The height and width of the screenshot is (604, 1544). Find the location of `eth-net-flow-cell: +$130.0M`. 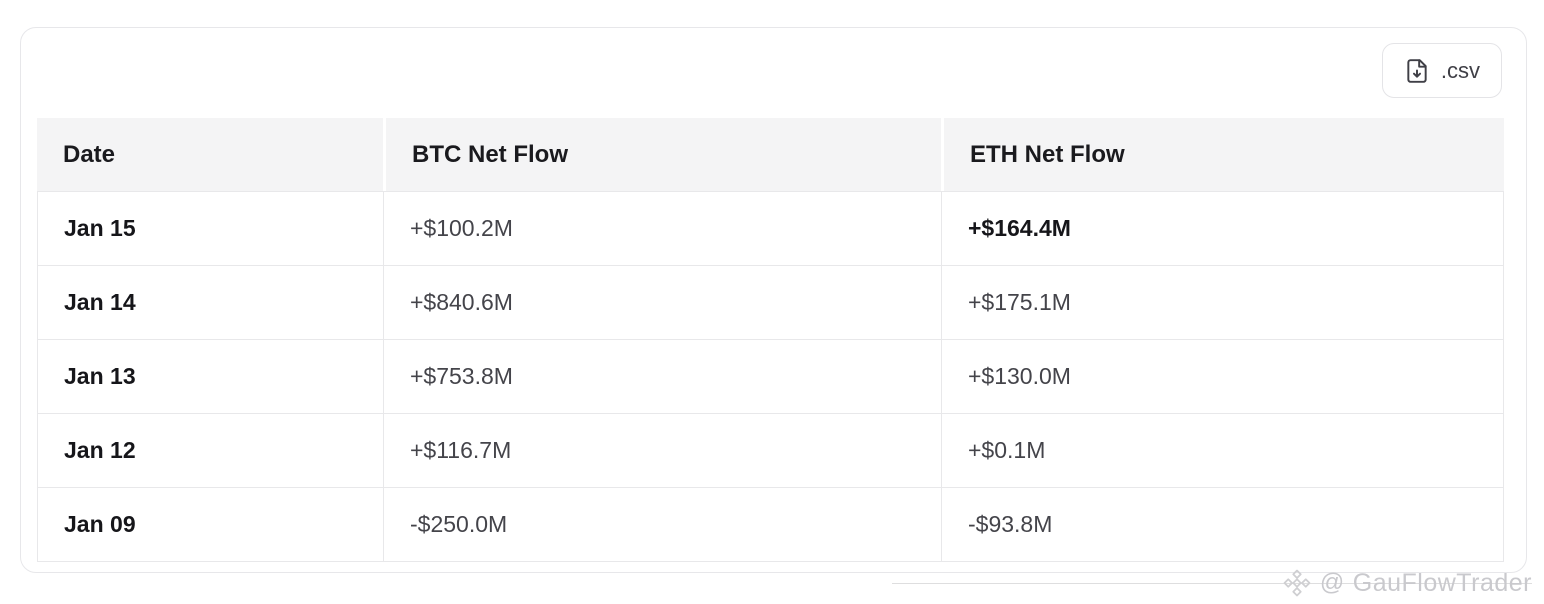

eth-net-flow-cell: +$130.0M is located at coordinates (1222, 377).